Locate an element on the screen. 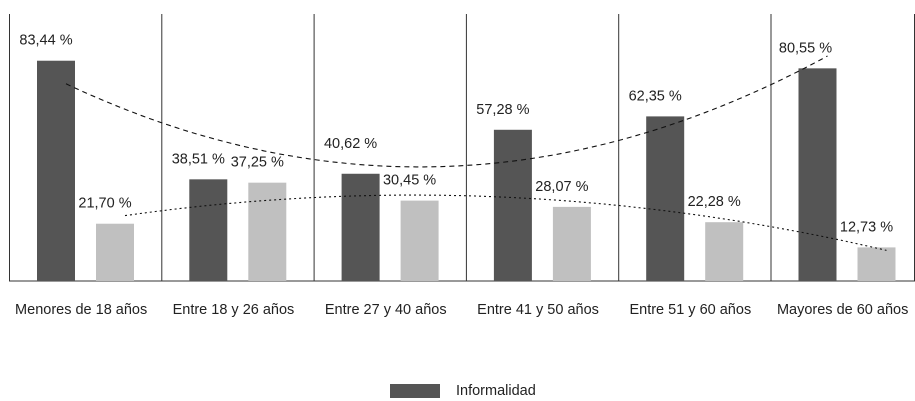 The height and width of the screenshot is (401, 915). category-label: Entre 18 y 26 años is located at coordinates (234, 310).